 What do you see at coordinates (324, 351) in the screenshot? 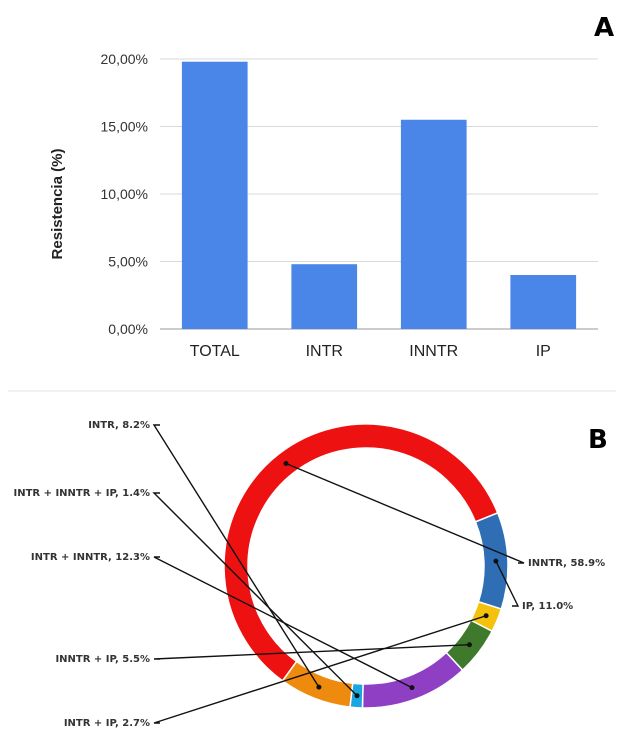
I see `category-label: INTR` at bounding box center [324, 351].